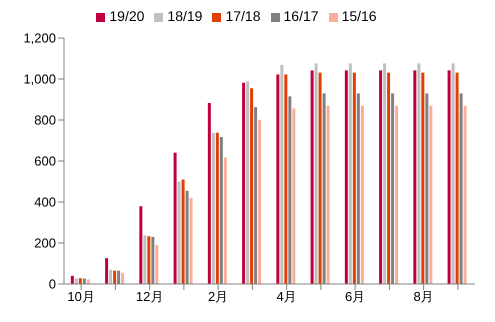  I want to click on y-tick-label: 800, so click(45, 120).